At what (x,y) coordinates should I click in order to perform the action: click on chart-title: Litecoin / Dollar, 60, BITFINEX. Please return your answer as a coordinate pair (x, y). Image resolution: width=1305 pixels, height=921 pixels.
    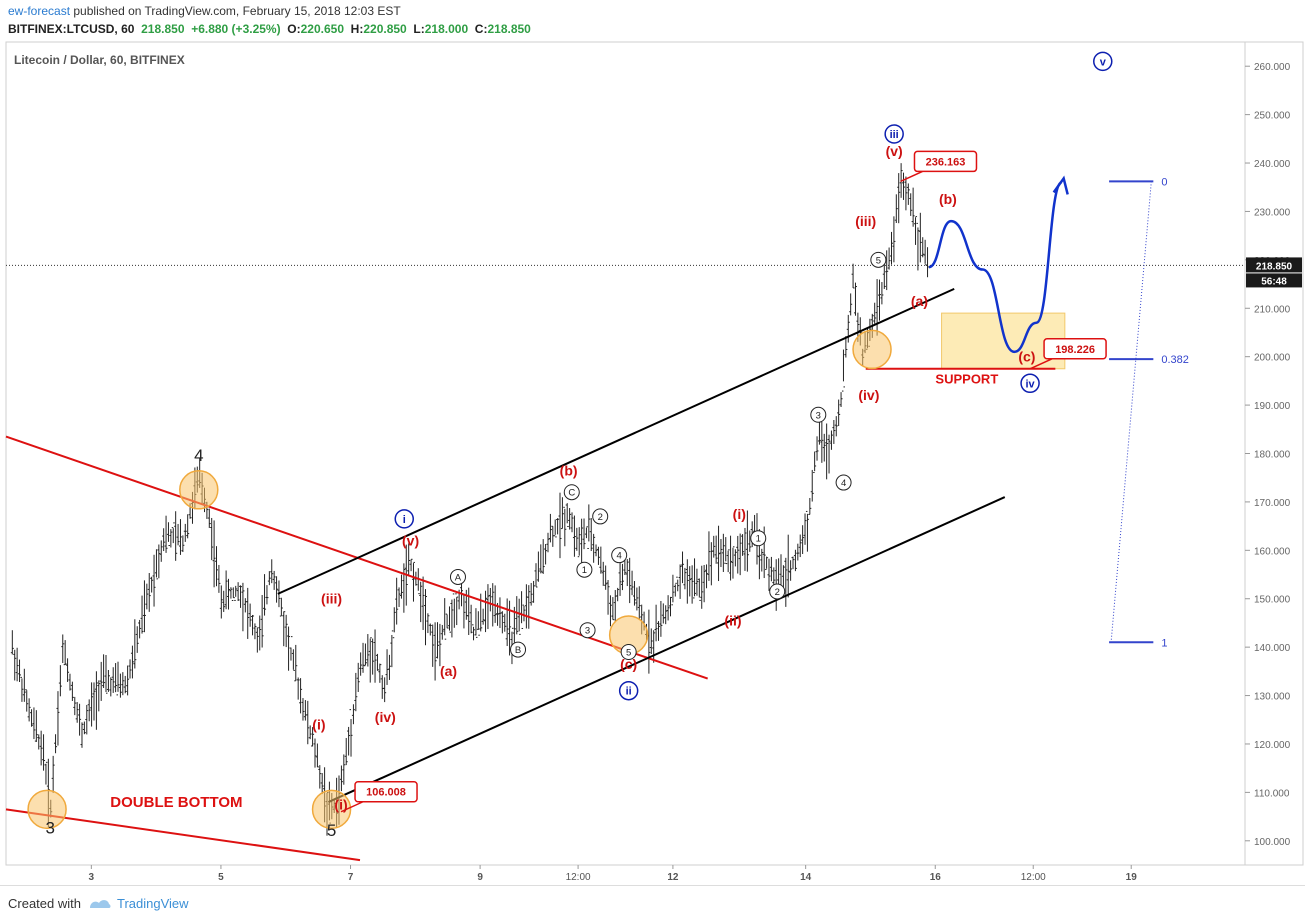
    Looking at the image, I should click on (99, 60).